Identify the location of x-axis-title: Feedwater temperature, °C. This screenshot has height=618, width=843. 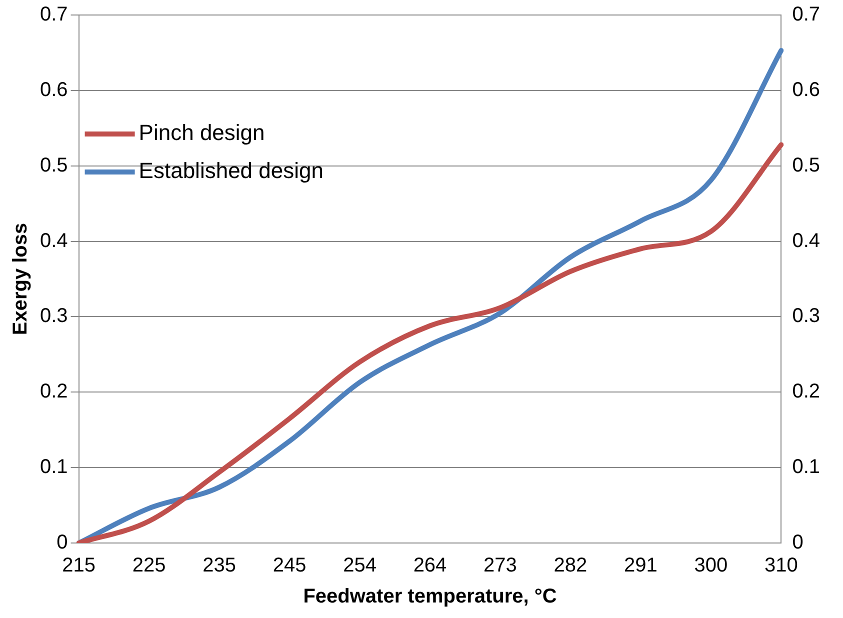
(430, 597).